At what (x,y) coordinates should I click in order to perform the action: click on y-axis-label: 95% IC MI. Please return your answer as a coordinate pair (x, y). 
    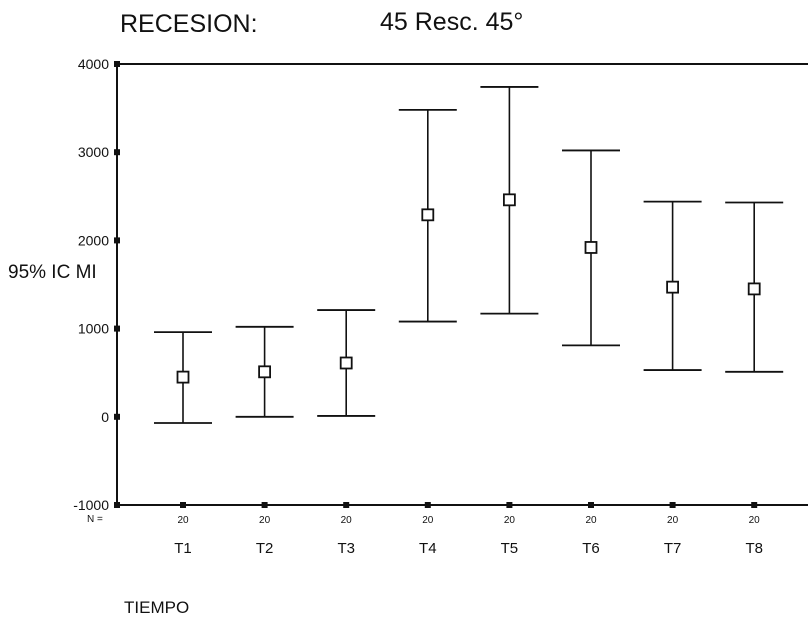
    Looking at the image, I should click on (52, 272).